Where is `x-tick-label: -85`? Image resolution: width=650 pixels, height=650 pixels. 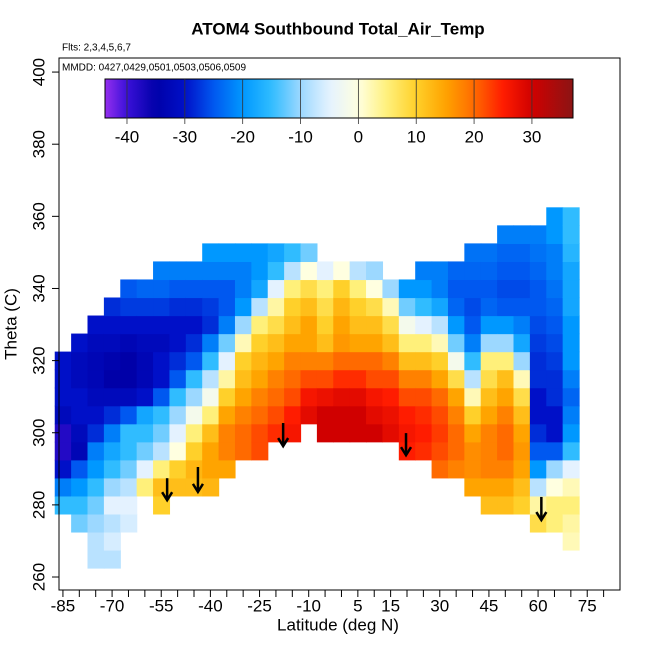
x-tick-label: -85 is located at coordinates (63, 605).